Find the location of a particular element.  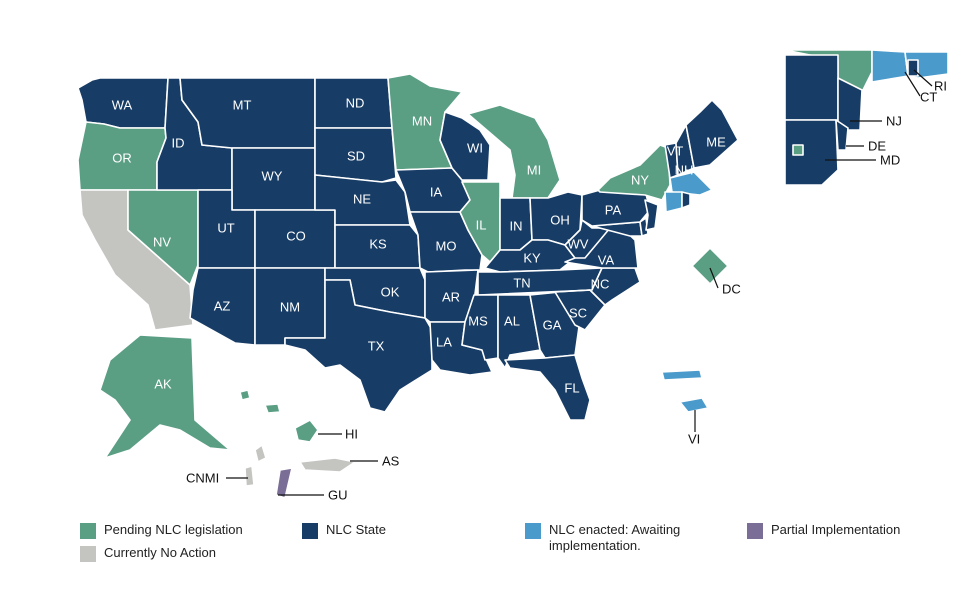

label-TN: TN is located at coordinates (521, 283).